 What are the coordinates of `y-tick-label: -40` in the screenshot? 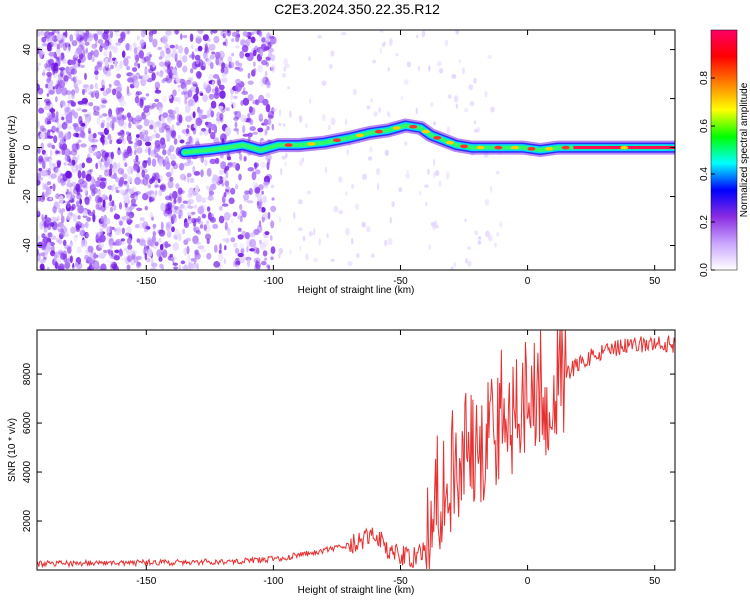 It's located at (27, 245).